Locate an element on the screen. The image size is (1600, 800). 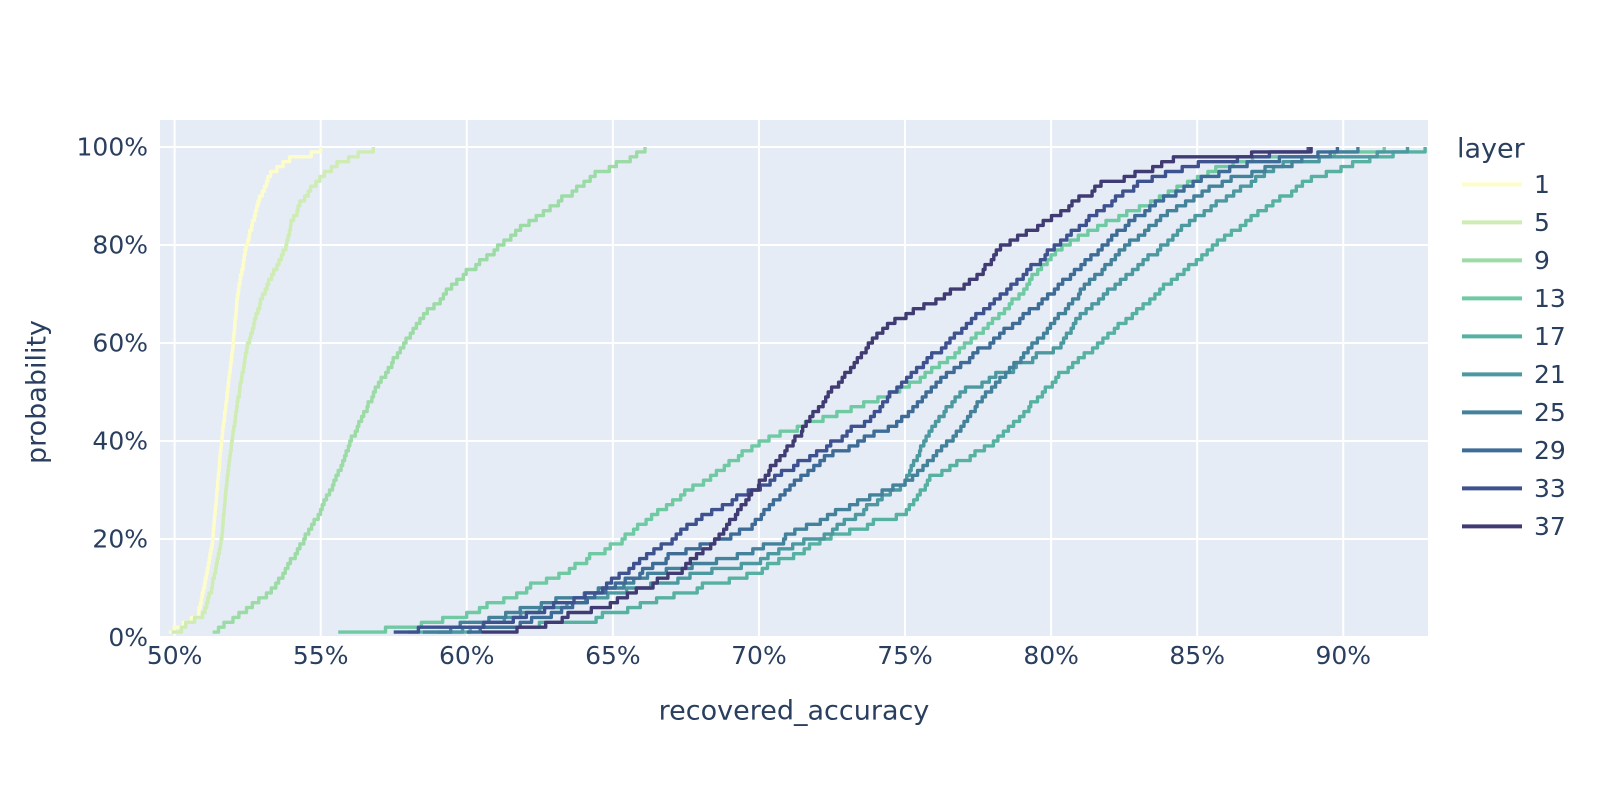
x-tick-label: 70% is located at coordinates (759, 655).